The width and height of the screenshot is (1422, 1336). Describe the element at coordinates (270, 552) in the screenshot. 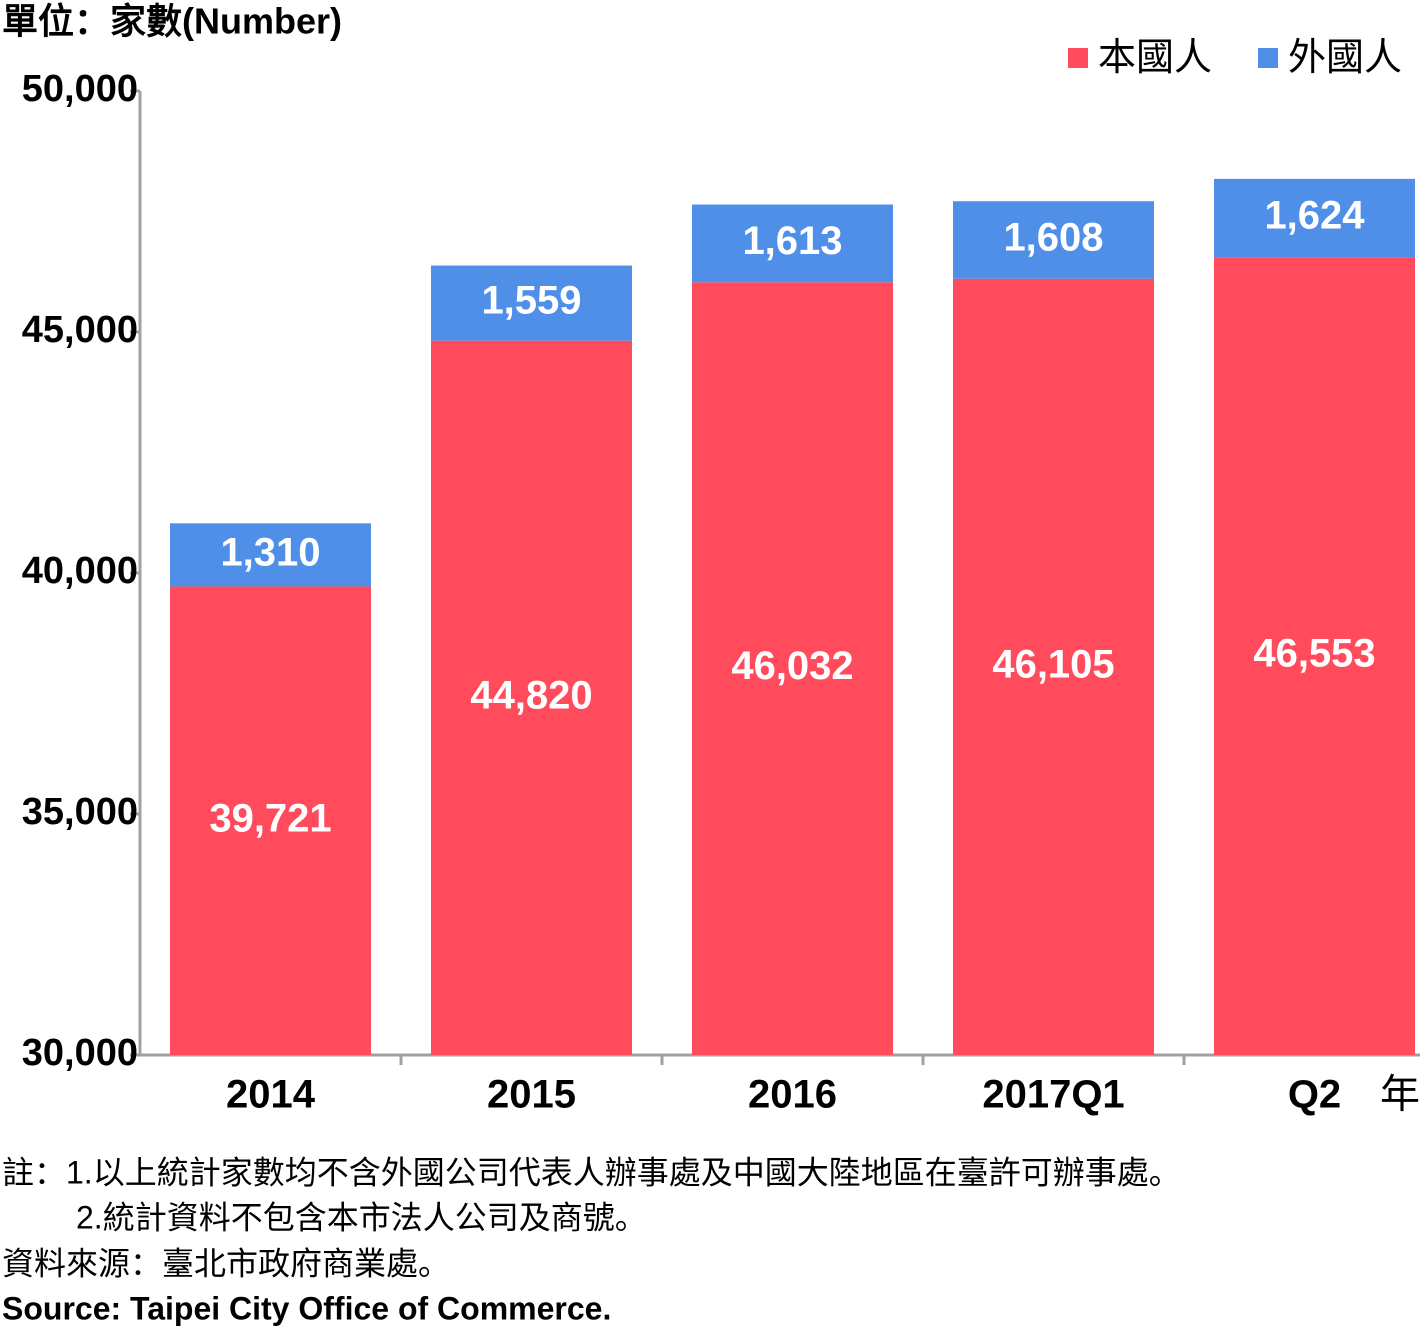

I see `data-label: 1,310` at that location.